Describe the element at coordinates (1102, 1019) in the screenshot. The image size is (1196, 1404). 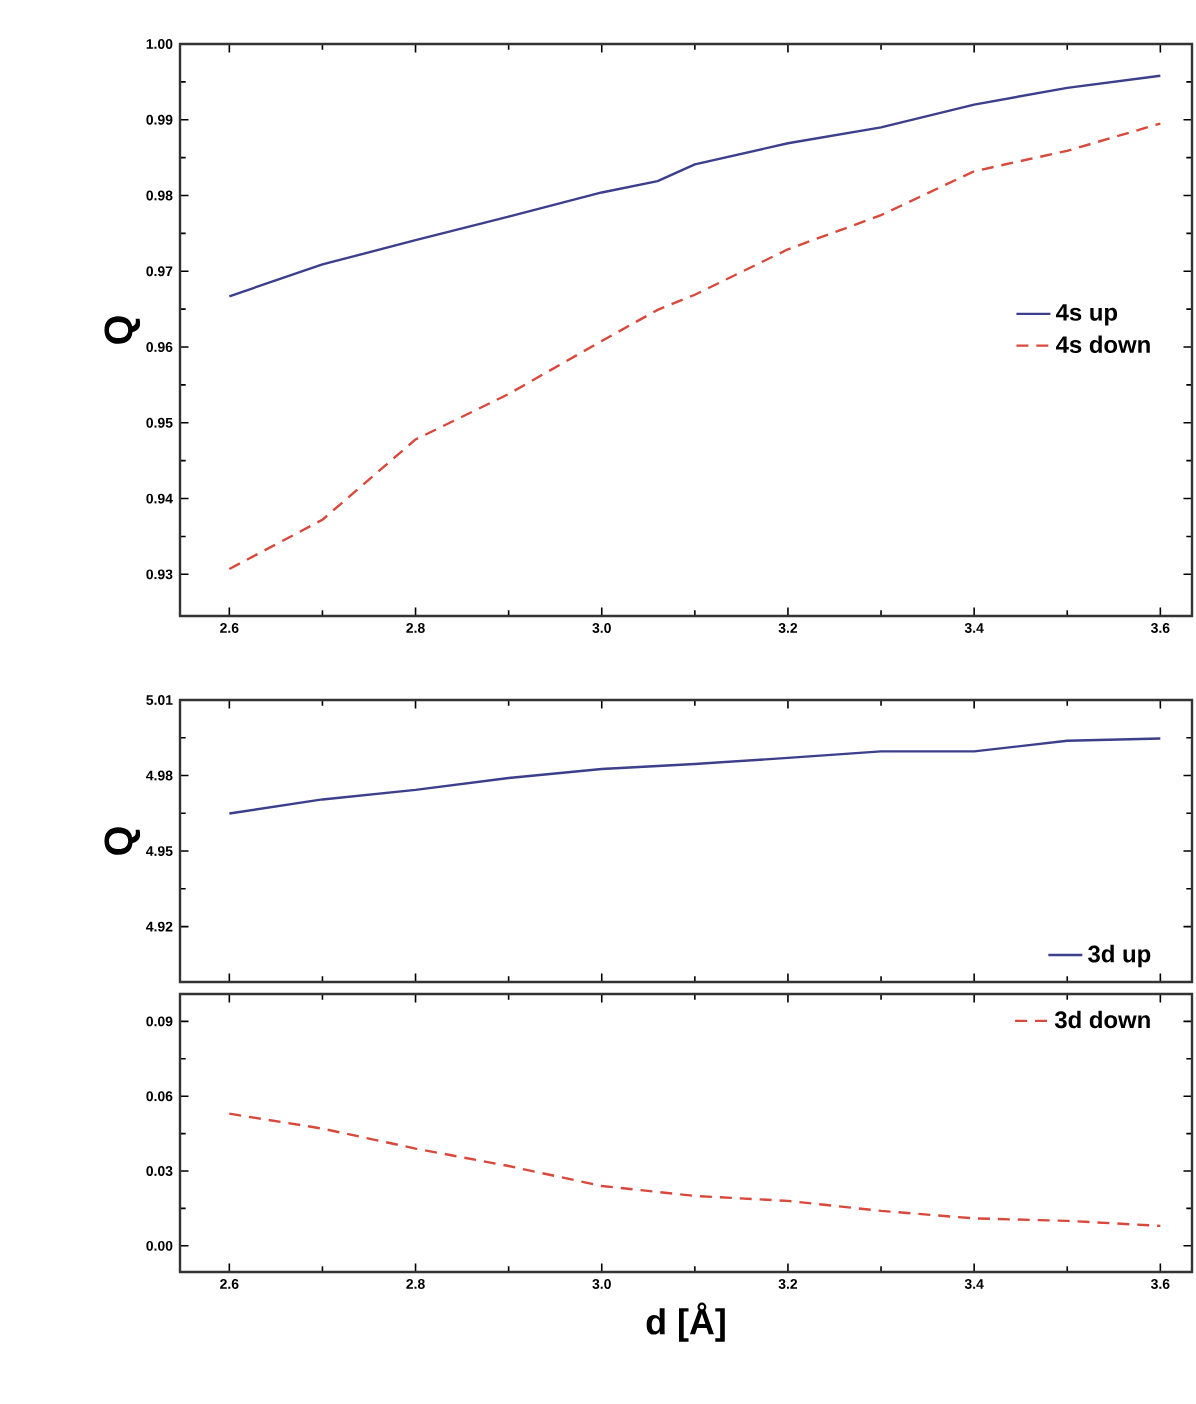
I see `legend-label: 3d down` at that location.